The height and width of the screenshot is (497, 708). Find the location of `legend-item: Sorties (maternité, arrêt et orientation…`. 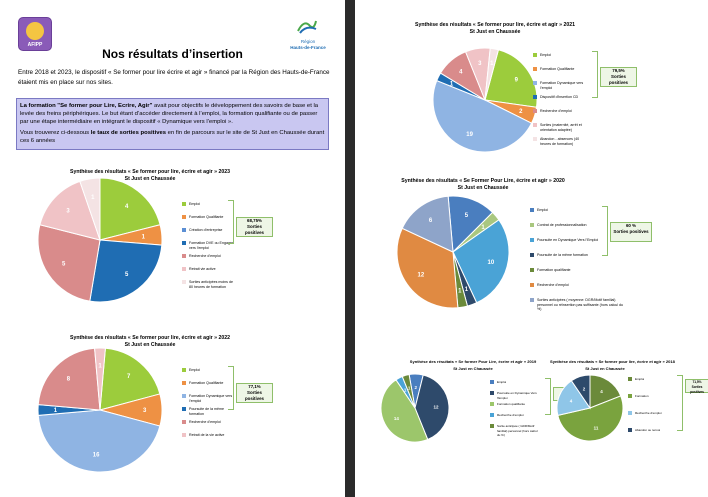

legend-item: Sorties (maternité, arrêt et orientation… is located at coordinates (560, 127).